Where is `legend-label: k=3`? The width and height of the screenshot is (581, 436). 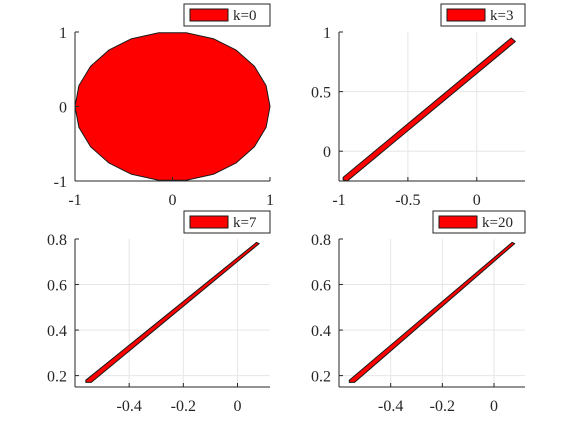 legend-label: k=3 is located at coordinates (501, 16).